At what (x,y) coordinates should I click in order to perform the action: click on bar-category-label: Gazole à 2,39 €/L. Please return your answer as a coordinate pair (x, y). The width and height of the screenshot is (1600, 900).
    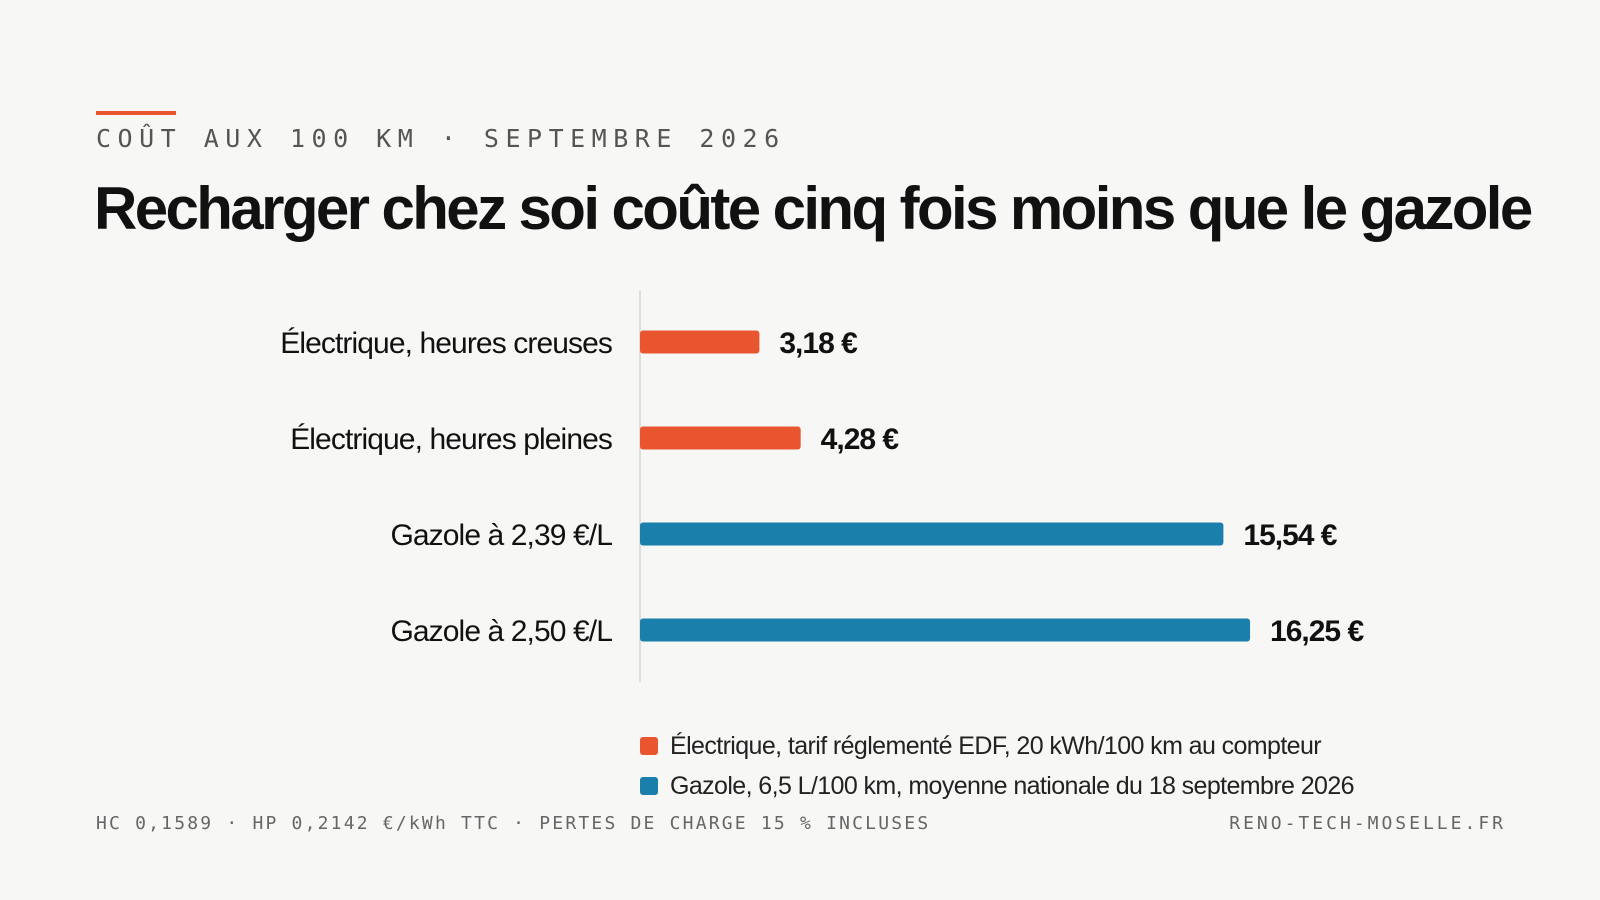
    Looking at the image, I should click on (501, 535).